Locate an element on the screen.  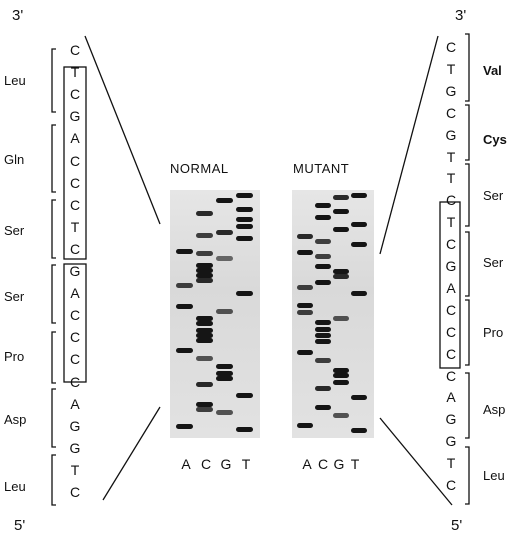
right-3-prime-label: 3' is located at coordinates (461, 15).